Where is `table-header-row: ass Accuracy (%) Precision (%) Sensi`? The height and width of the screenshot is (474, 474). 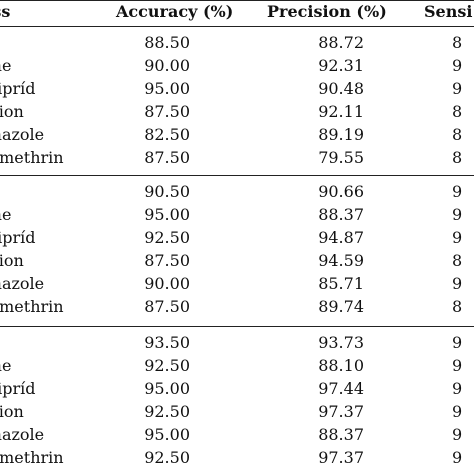 table-header-row: ass Accuracy (%) Precision (%) Sensi is located at coordinates (237, 11).